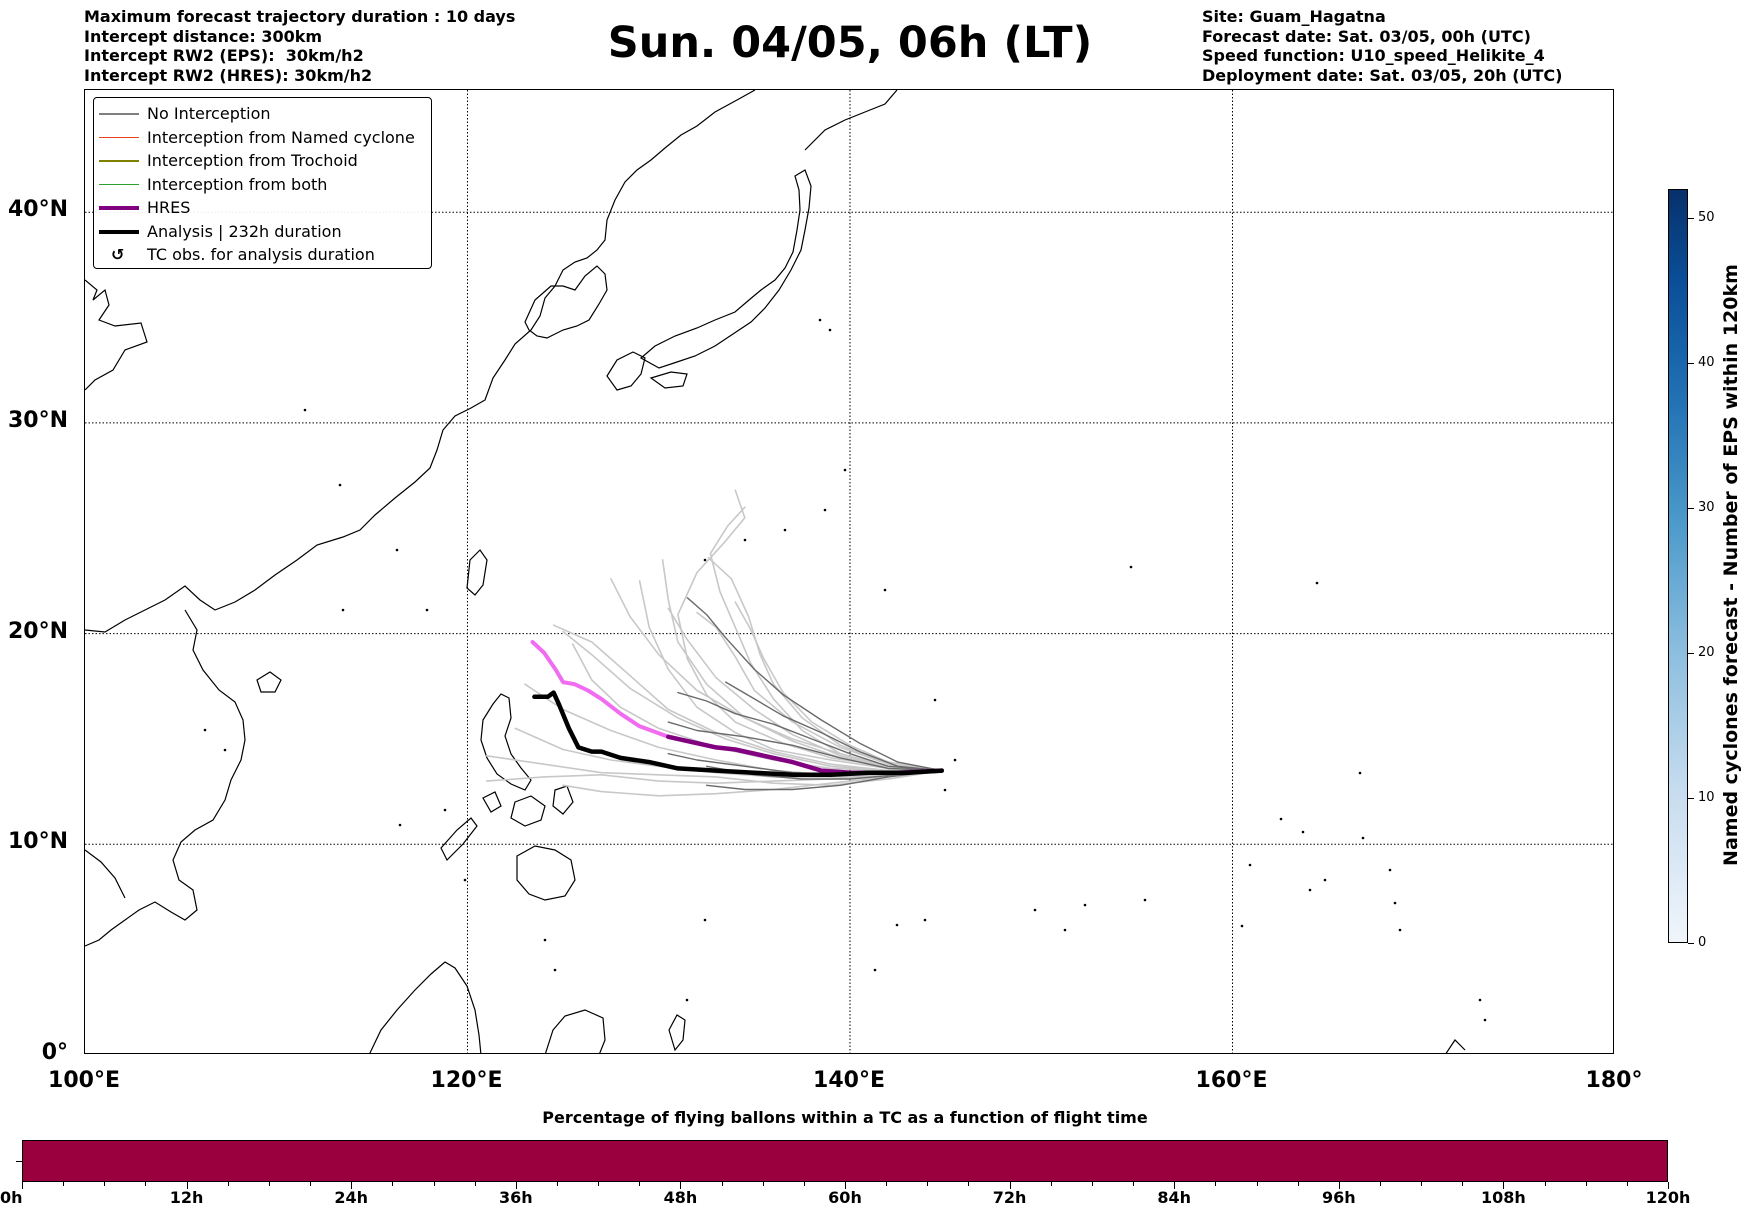 This screenshot has width=1748, height=1213. I want to click on flight-bar-tick-label: 60h, so click(845, 1197).